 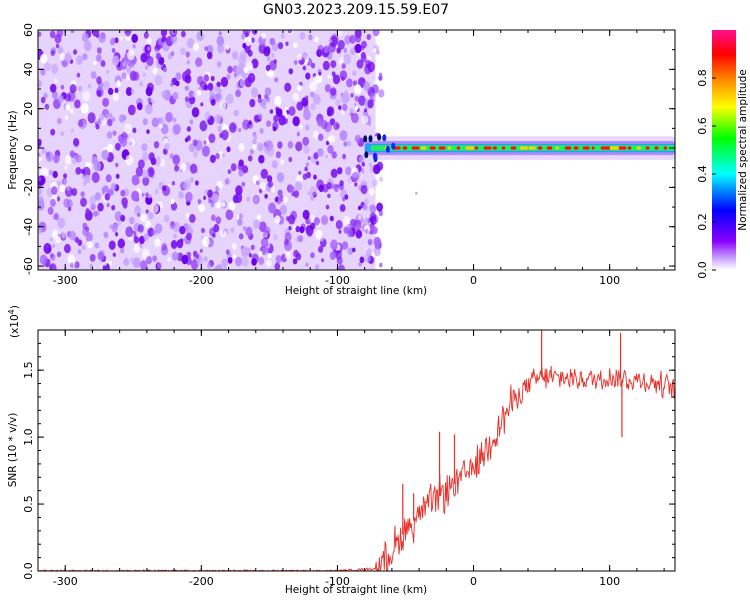 What do you see at coordinates (11, 311) in the screenshot?
I see `snr-multiplier-exp: 4` at bounding box center [11, 311].